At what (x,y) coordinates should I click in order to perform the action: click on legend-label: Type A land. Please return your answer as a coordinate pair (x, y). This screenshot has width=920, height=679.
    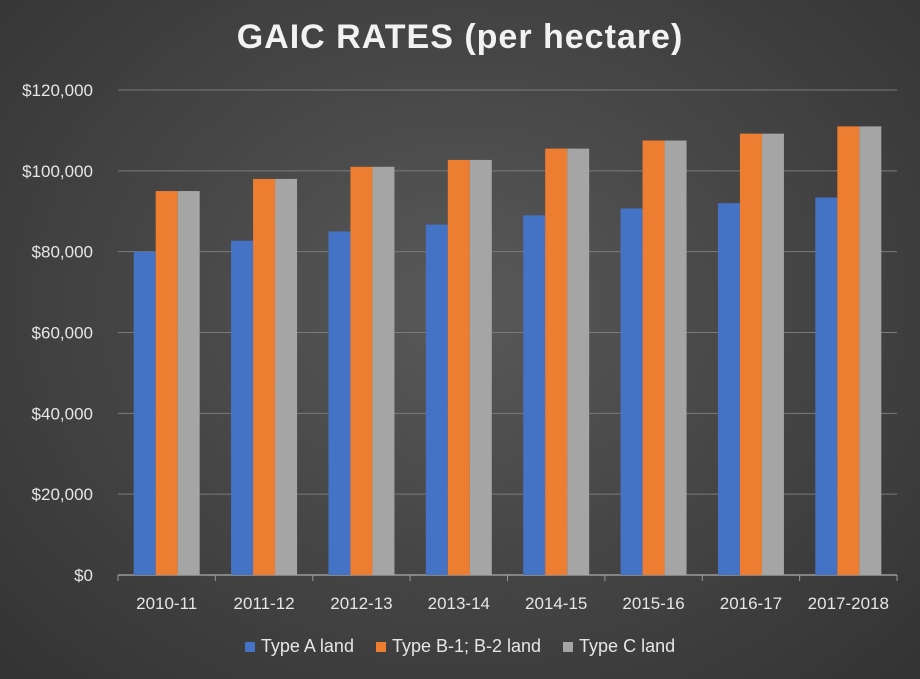
    Looking at the image, I should click on (307, 646).